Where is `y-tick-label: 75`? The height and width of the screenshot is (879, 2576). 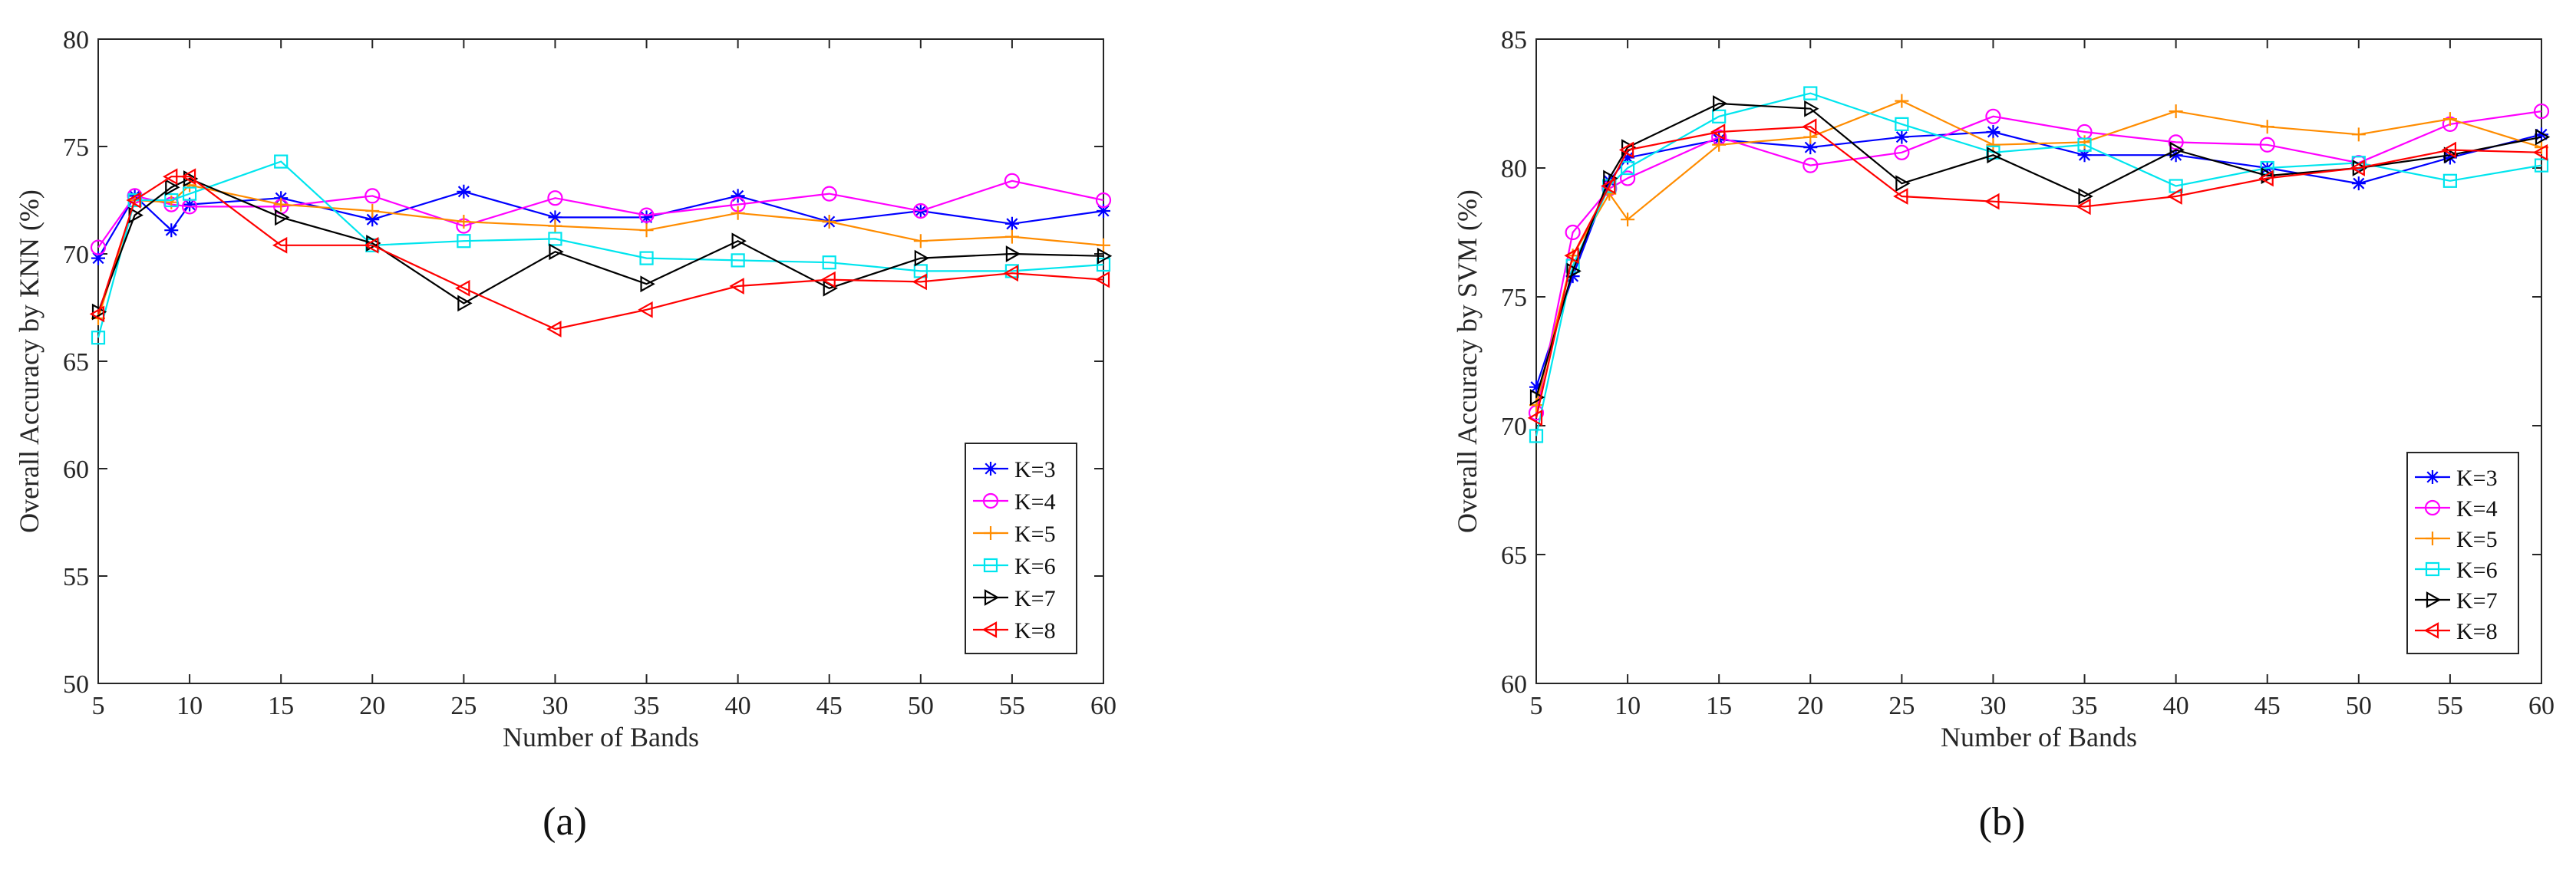 y-tick-label: 75 is located at coordinates (1514, 298).